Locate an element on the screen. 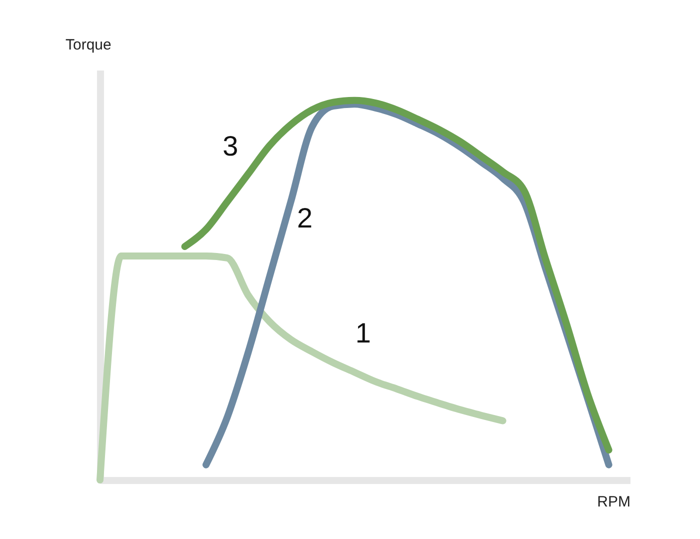 The width and height of the screenshot is (700, 539). y-axis-title: Torque is located at coordinates (89, 45).